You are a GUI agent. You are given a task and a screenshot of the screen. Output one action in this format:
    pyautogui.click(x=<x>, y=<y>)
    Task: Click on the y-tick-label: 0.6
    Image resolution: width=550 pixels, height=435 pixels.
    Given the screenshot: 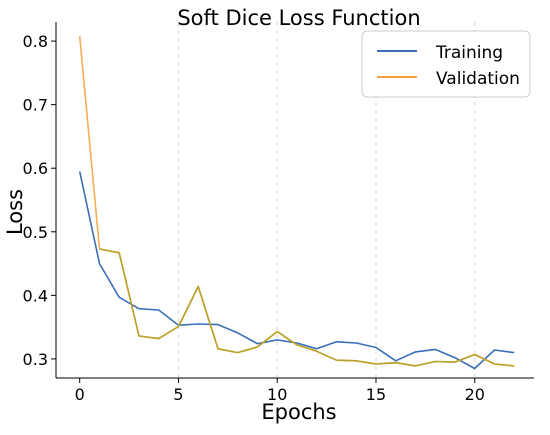 What is the action you would take?
    pyautogui.click(x=35, y=168)
    